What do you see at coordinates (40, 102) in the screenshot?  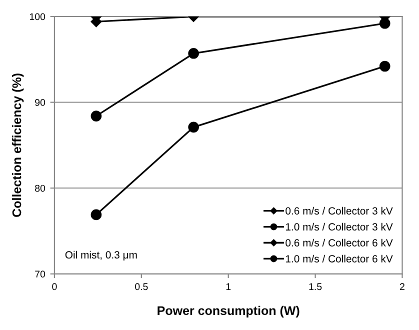 I see `y-tick-label: 90` at bounding box center [40, 102].